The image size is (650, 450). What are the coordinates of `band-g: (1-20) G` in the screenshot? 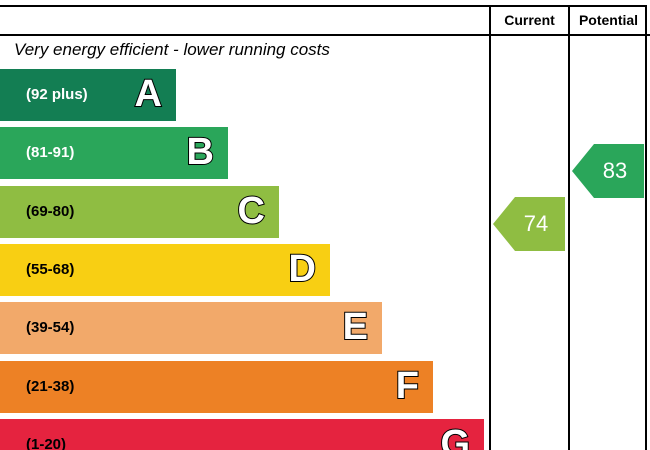 It's located at (242, 434).